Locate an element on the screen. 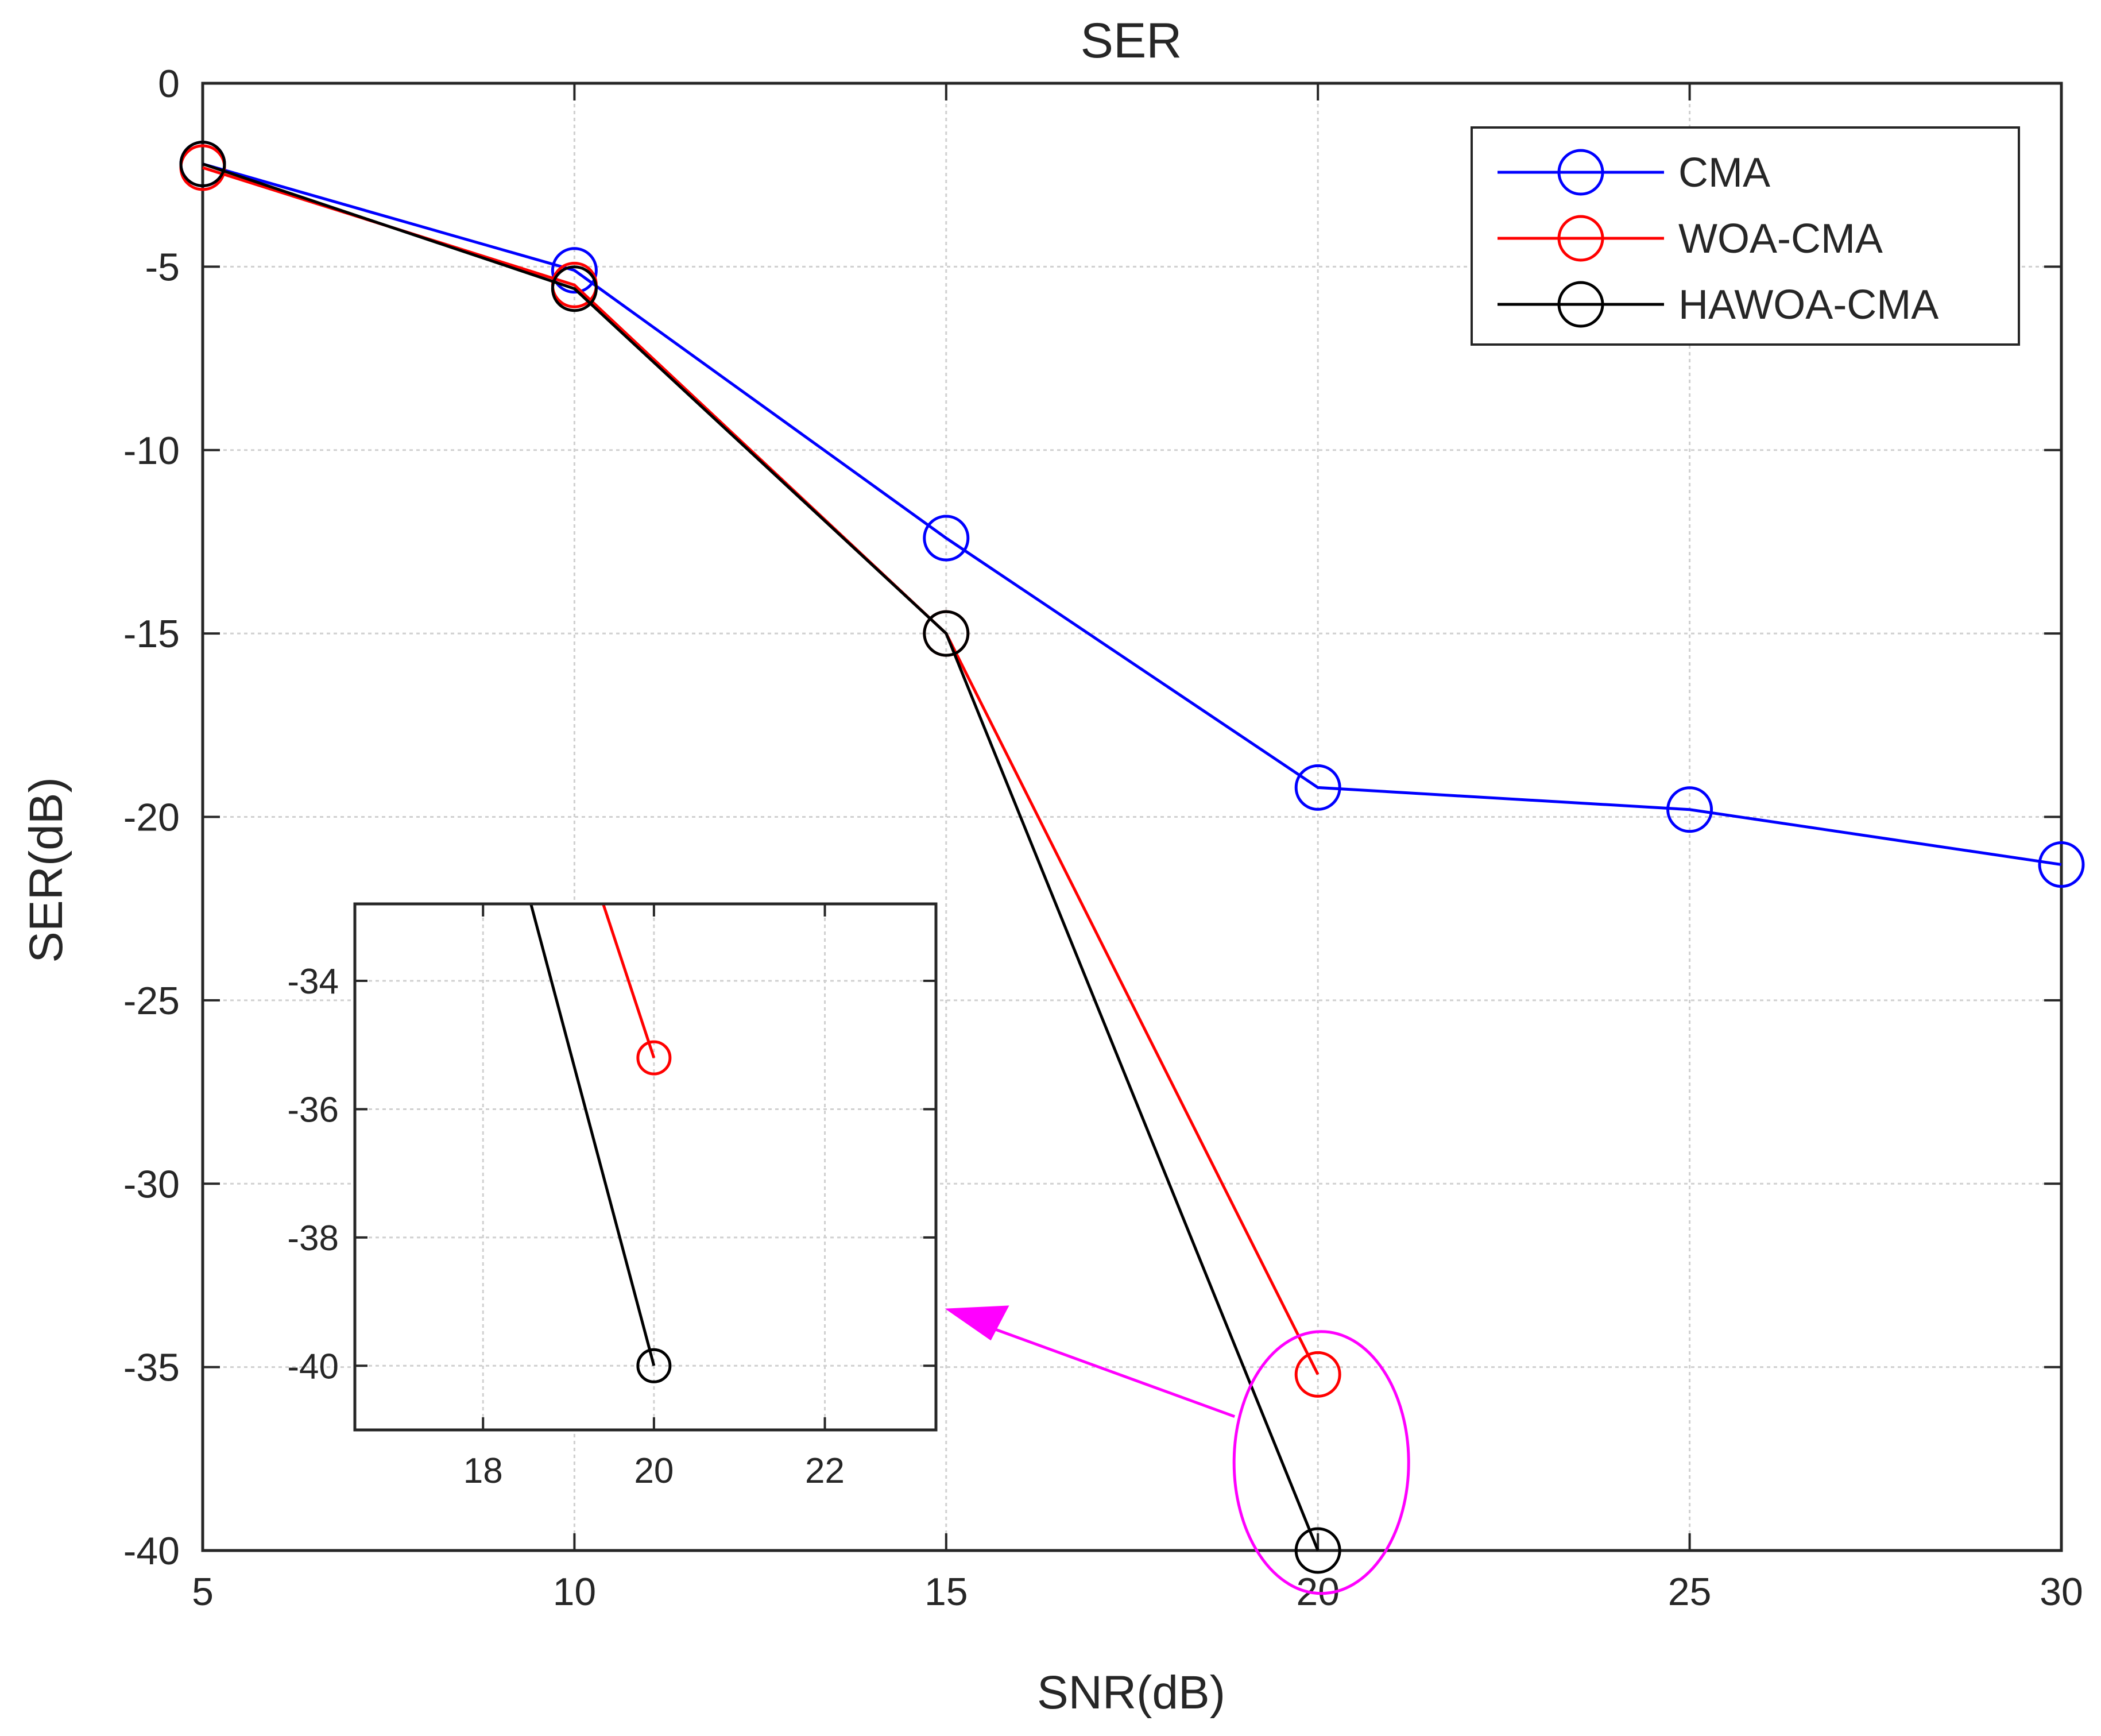 Image resolution: width=2101 pixels, height=1736 pixels. x-tick-label: 10 is located at coordinates (575, 1592).